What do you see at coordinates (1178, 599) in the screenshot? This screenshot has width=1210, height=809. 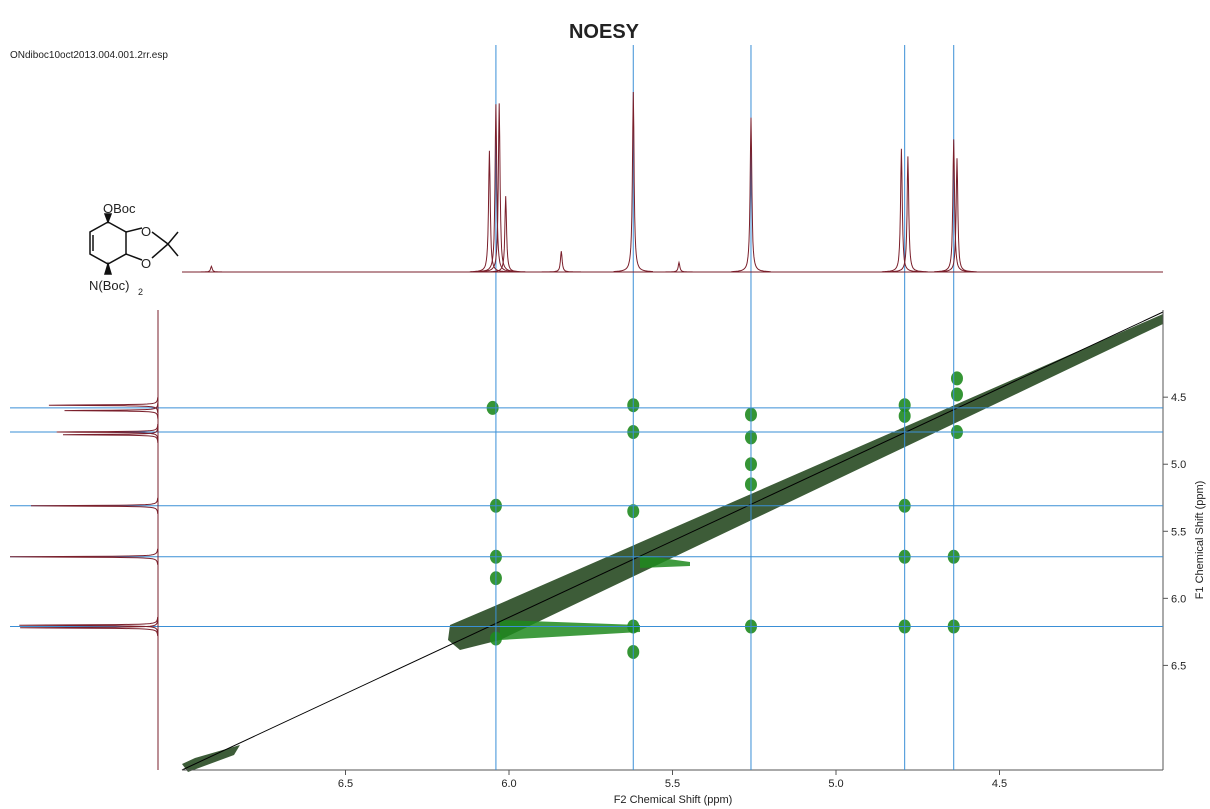 I see `y-tick-label: 6.0` at bounding box center [1178, 599].